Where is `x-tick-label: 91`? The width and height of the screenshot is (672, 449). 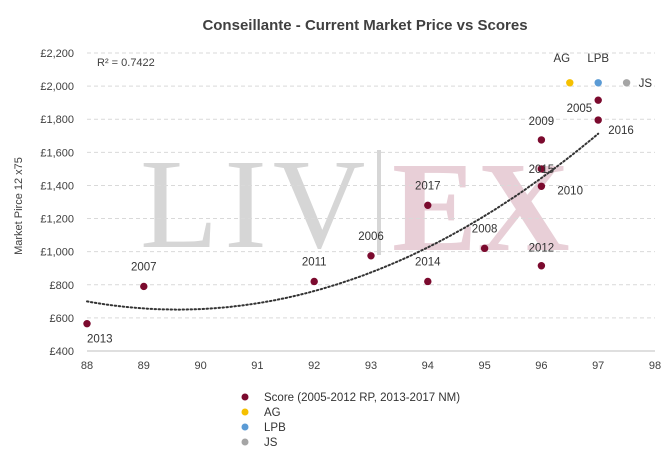 x-tick-label: 91 is located at coordinates (257, 366).